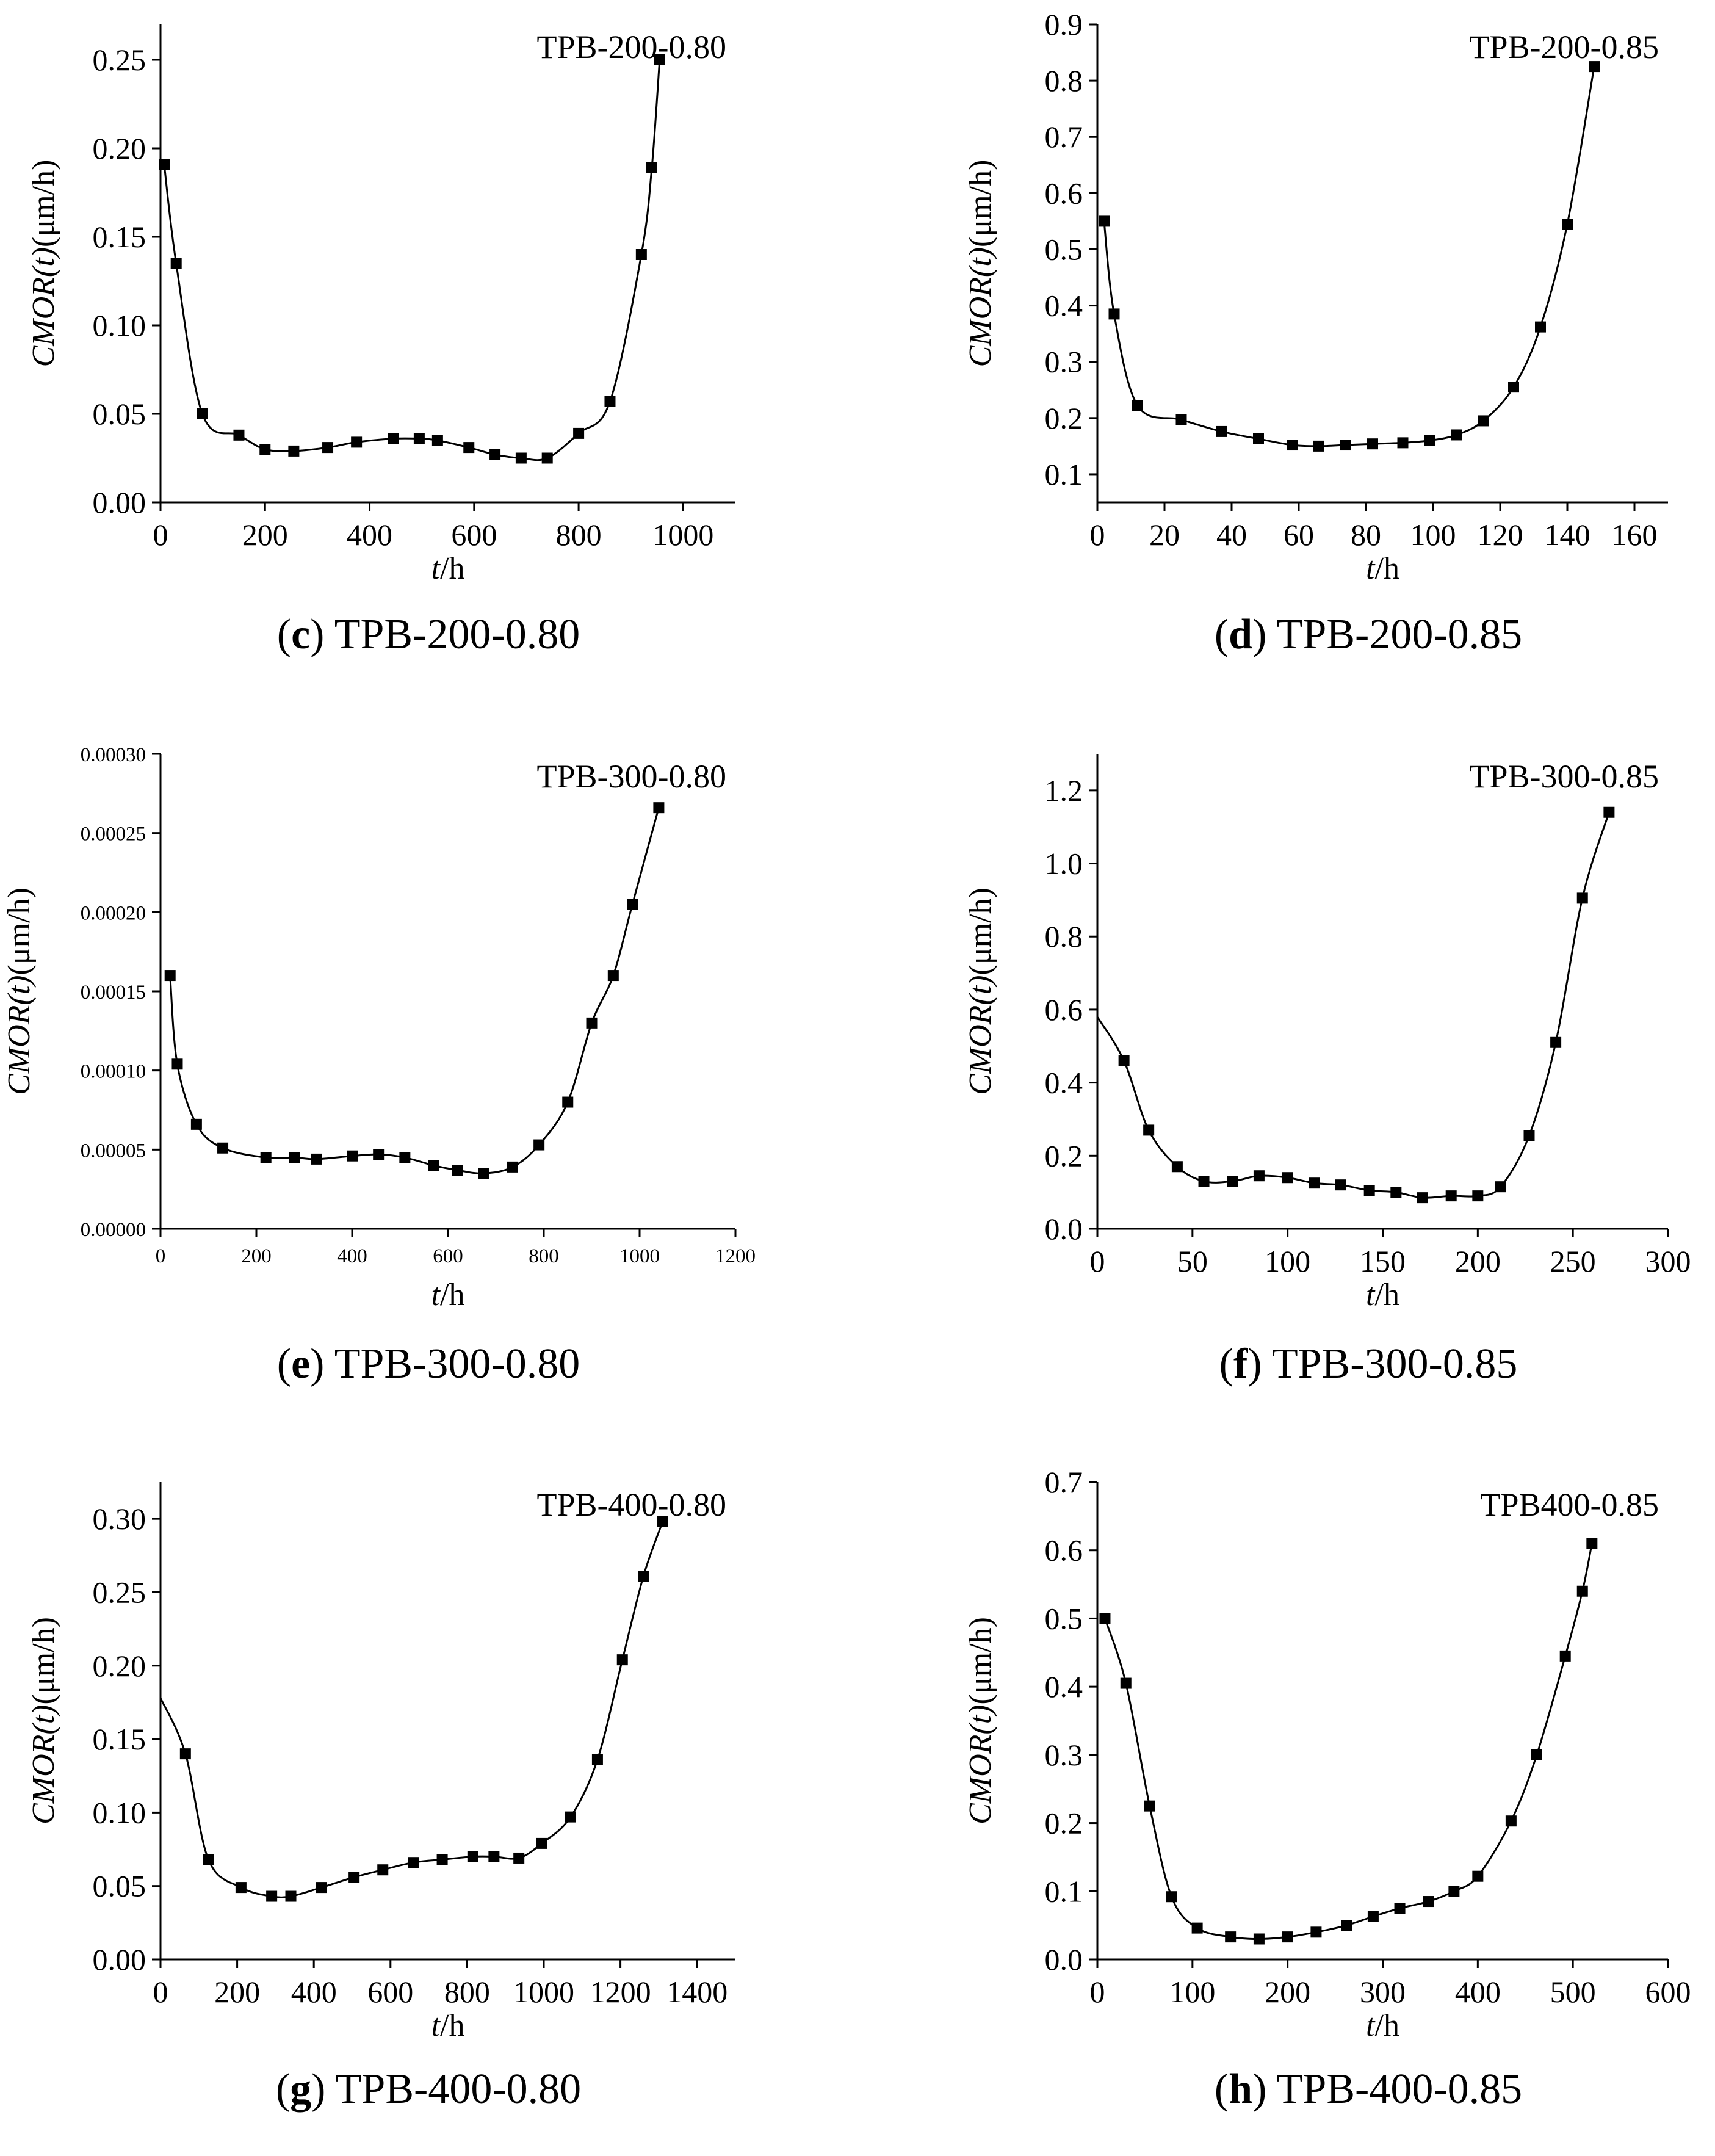  I want to click on y-tick-label: 0.8, so click(1064, 80).